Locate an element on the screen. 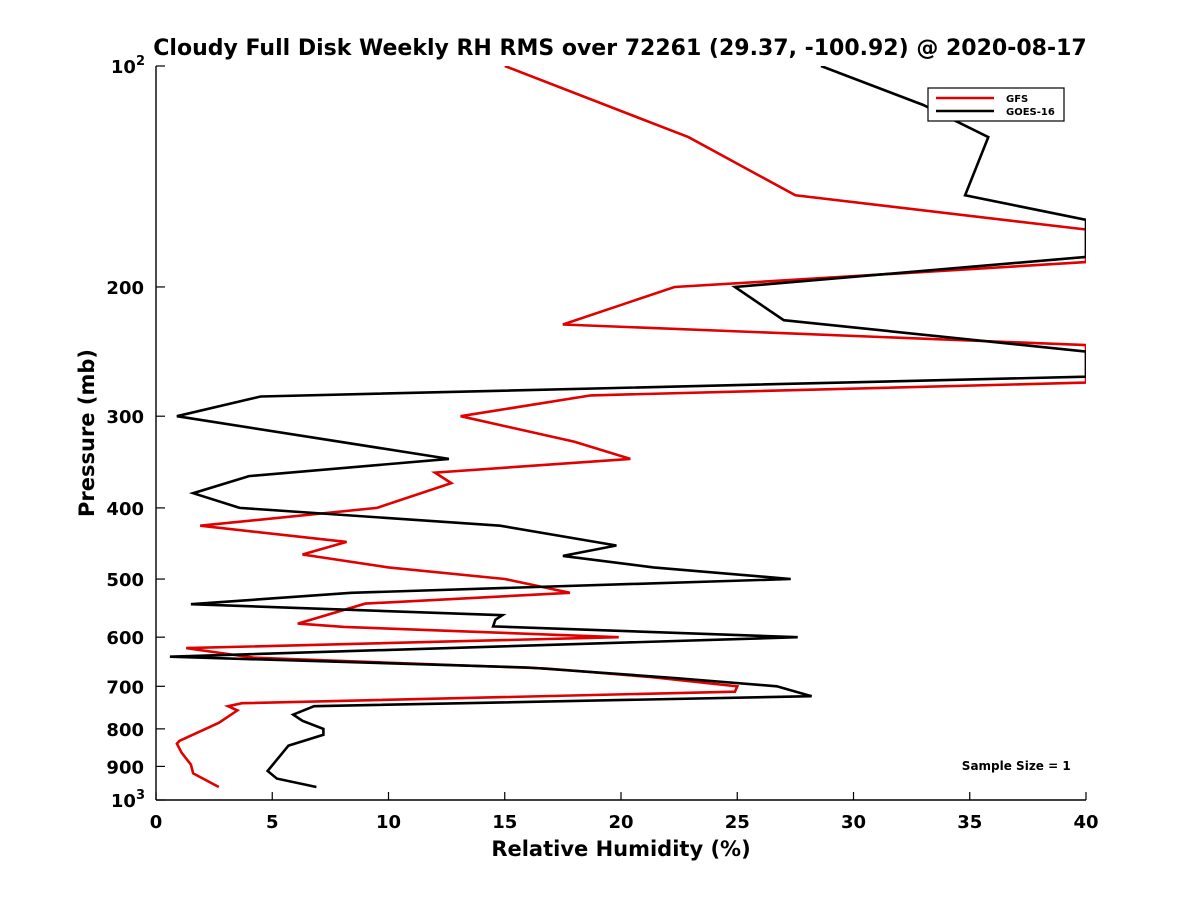 This screenshot has width=1200, height=904. x-tick-label: 25 is located at coordinates (737, 822).